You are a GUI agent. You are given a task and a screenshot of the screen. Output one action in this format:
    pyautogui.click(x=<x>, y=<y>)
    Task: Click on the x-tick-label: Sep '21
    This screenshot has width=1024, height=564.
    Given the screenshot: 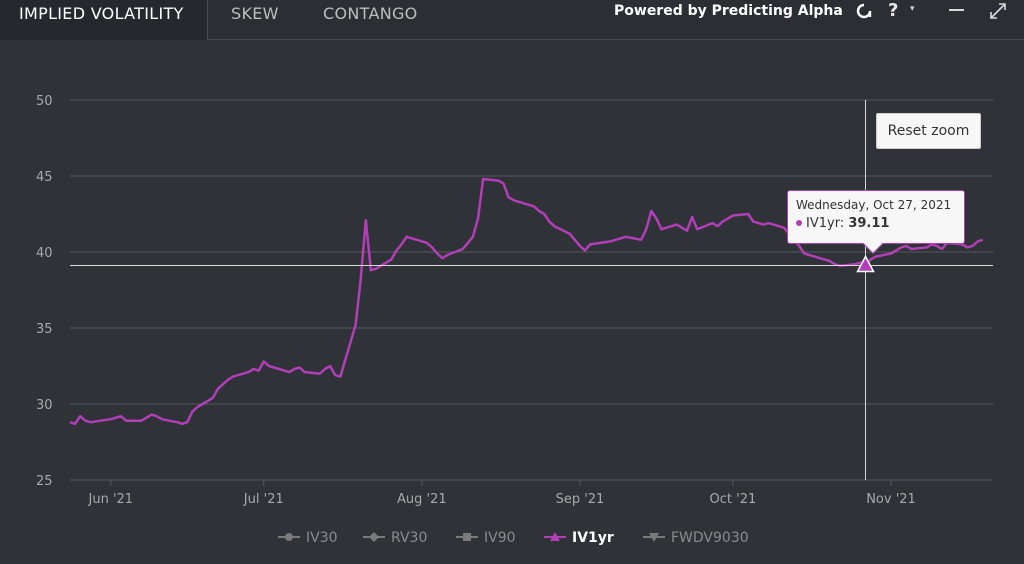 What is the action you would take?
    pyautogui.click(x=580, y=499)
    